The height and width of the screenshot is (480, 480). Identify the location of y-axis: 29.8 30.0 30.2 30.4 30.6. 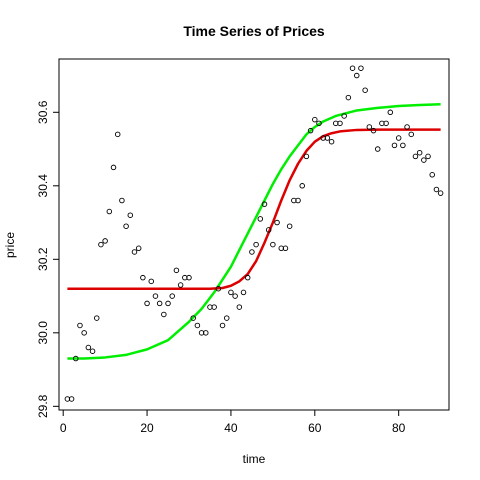
(47, 259).